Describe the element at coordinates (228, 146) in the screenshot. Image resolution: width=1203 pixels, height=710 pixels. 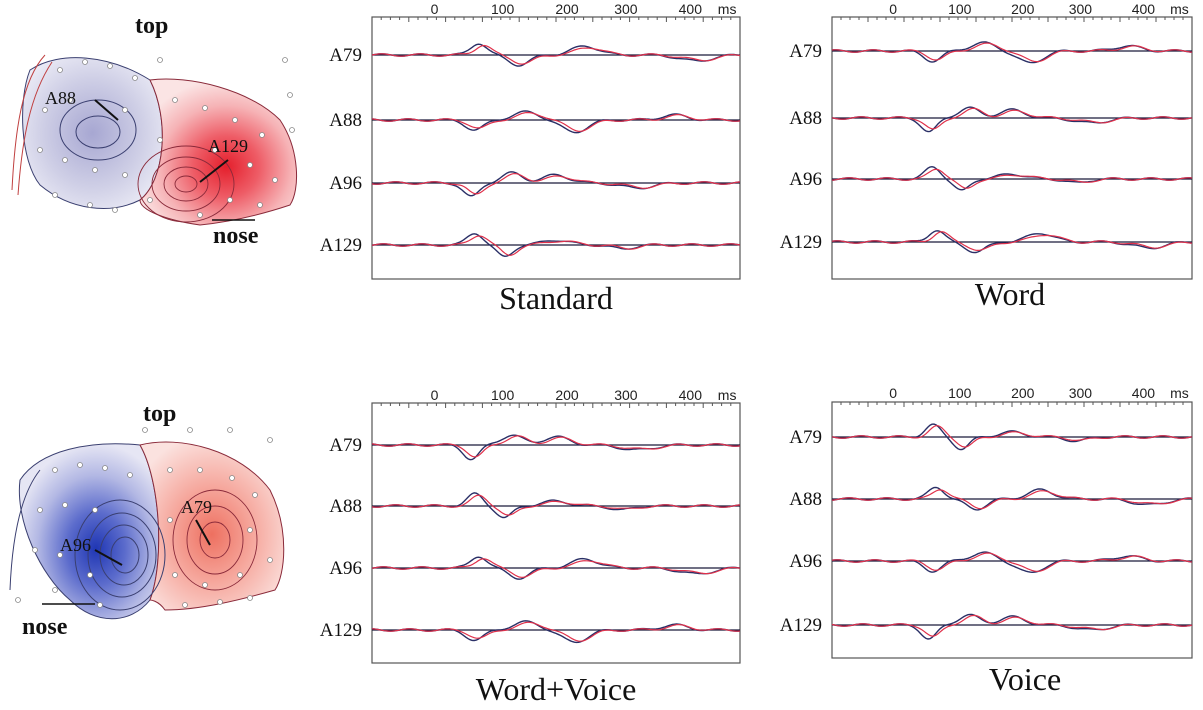
I see `topomap-1-electrode-label-a129: A129` at that location.